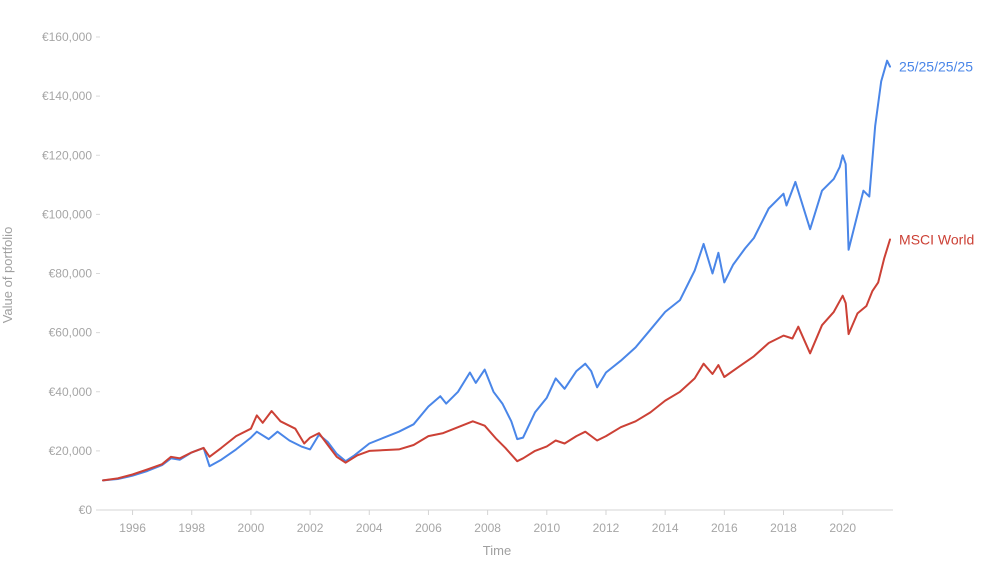 The width and height of the screenshot is (1000, 570). What do you see at coordinates (842, 528) in the screenshot?
I see `x-tick-label: 2020` at bounding box center [842, 528].